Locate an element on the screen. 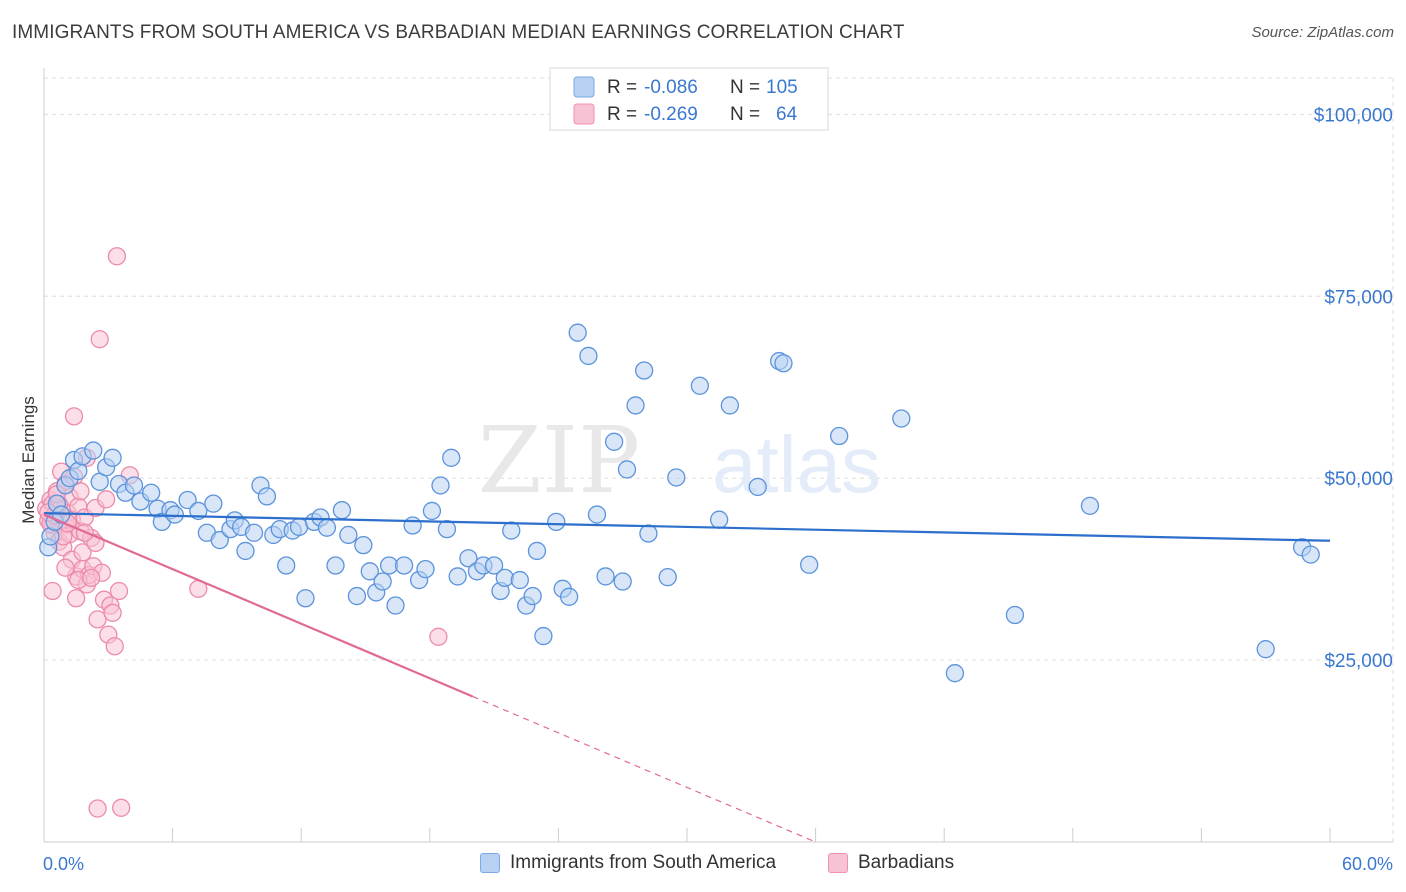 This screenshot has width=1406, height=892. y-axis-label: Median Earnings is located at coordinates (28, 460).